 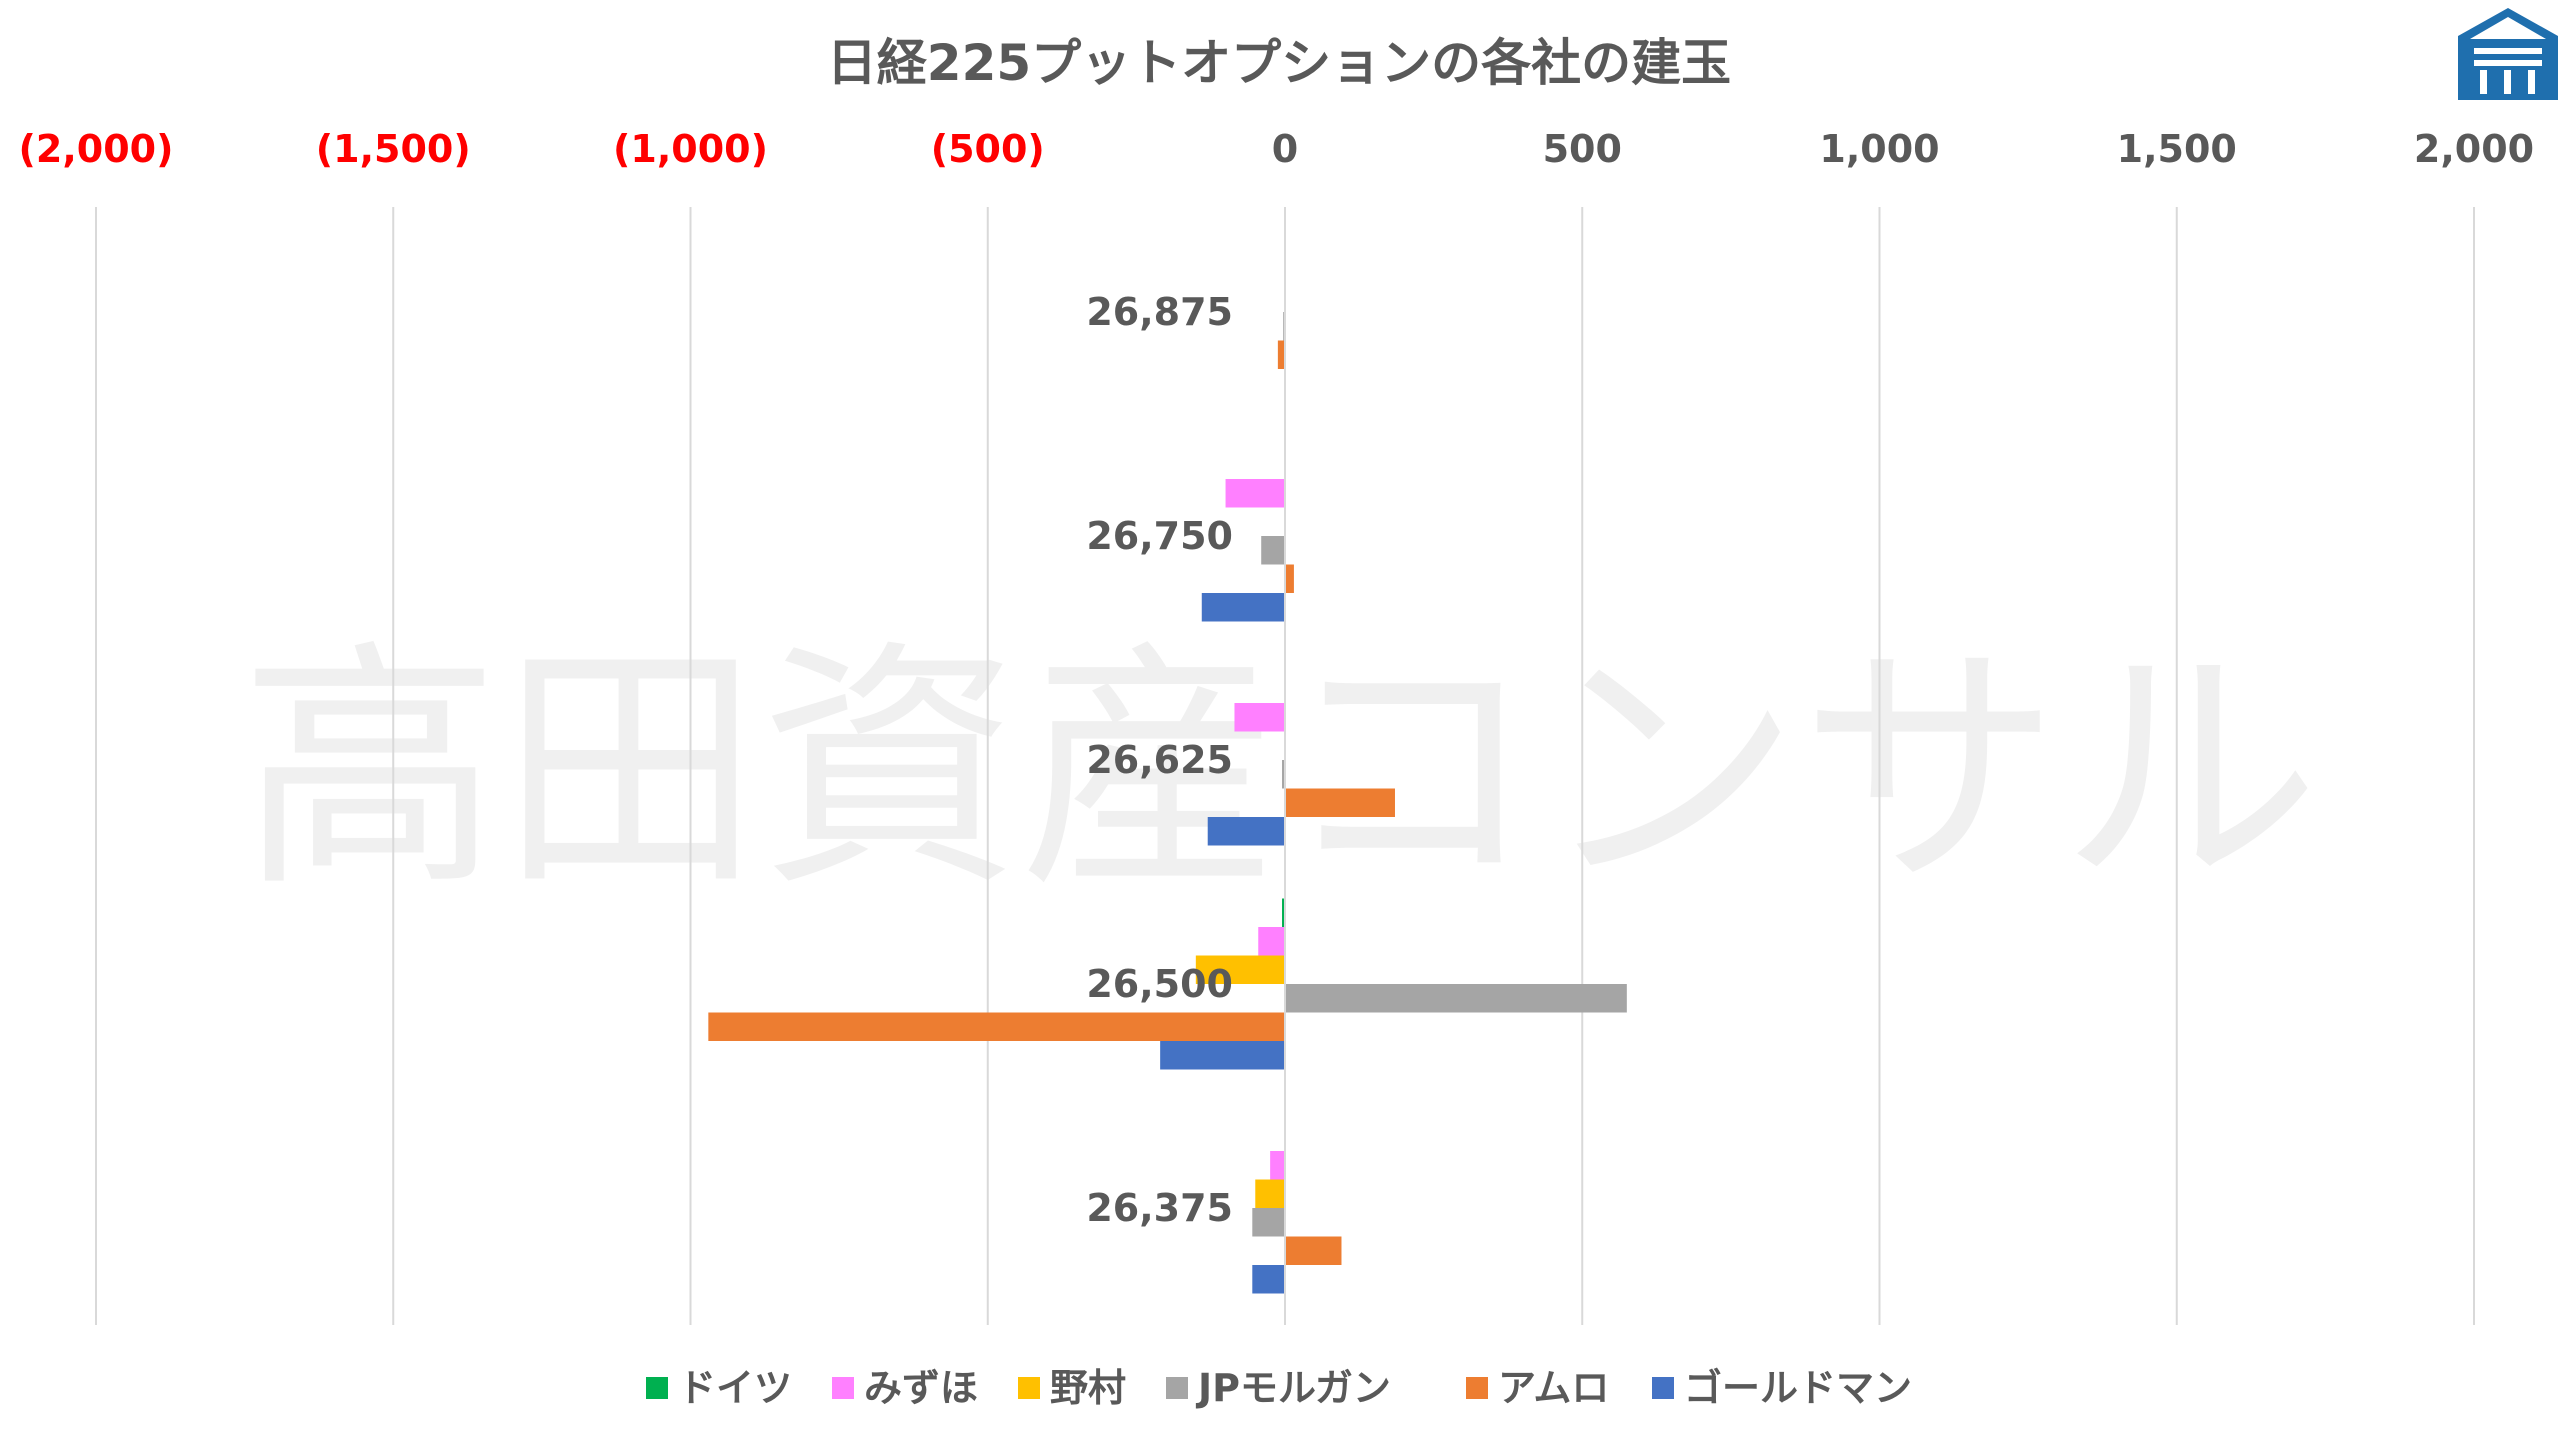 What do you see at coordinates (393, 149) in the screenshot?
I see `x-tick-label: (1,500)` at bounding box center [393, 149].